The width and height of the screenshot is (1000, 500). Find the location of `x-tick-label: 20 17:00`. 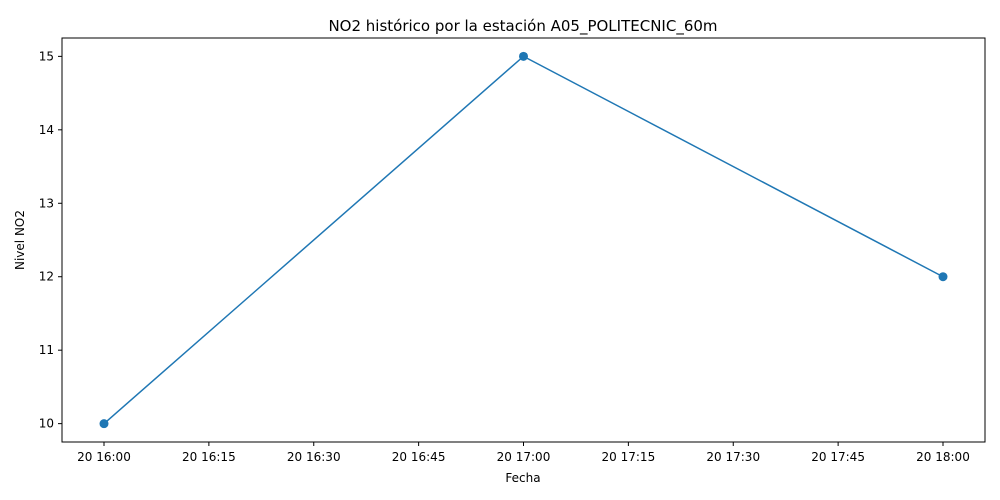

x-tick-label: 20 17:00 is located at coordinates (524, 457).